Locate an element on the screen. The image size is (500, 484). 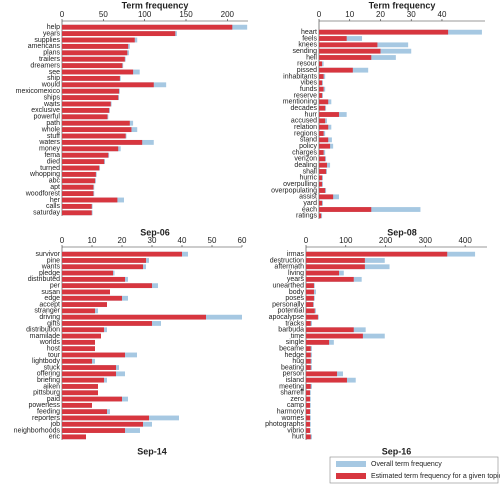
y-tick-label: years is located at coordinates (296, 279).